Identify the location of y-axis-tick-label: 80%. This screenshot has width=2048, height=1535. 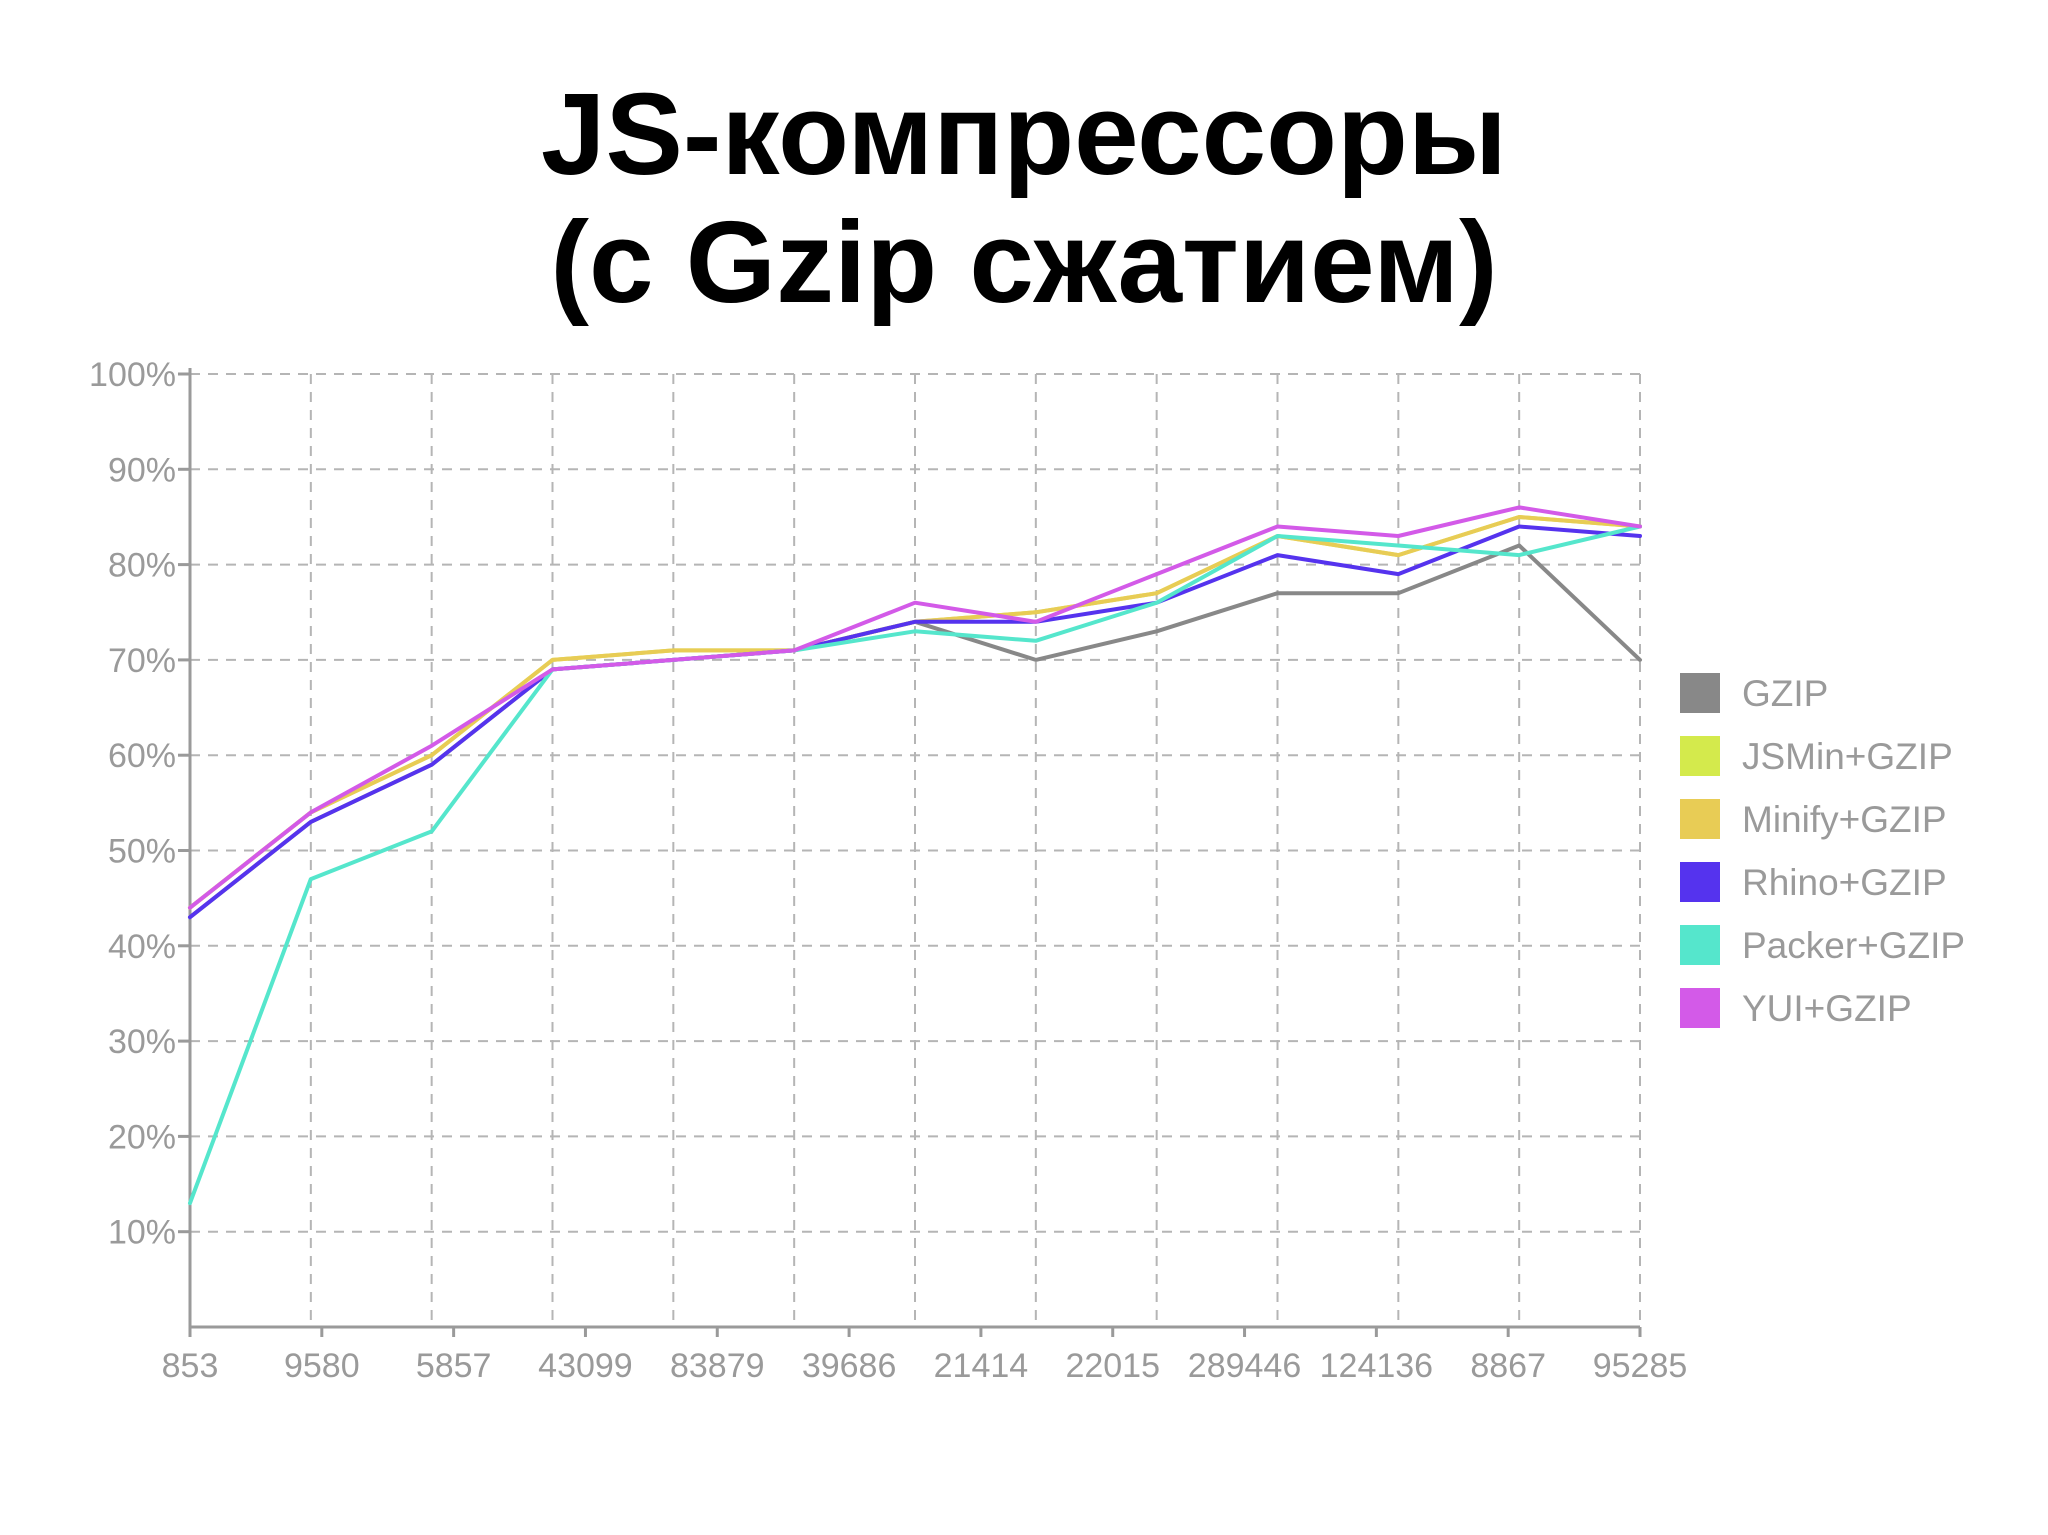
(142, 566).